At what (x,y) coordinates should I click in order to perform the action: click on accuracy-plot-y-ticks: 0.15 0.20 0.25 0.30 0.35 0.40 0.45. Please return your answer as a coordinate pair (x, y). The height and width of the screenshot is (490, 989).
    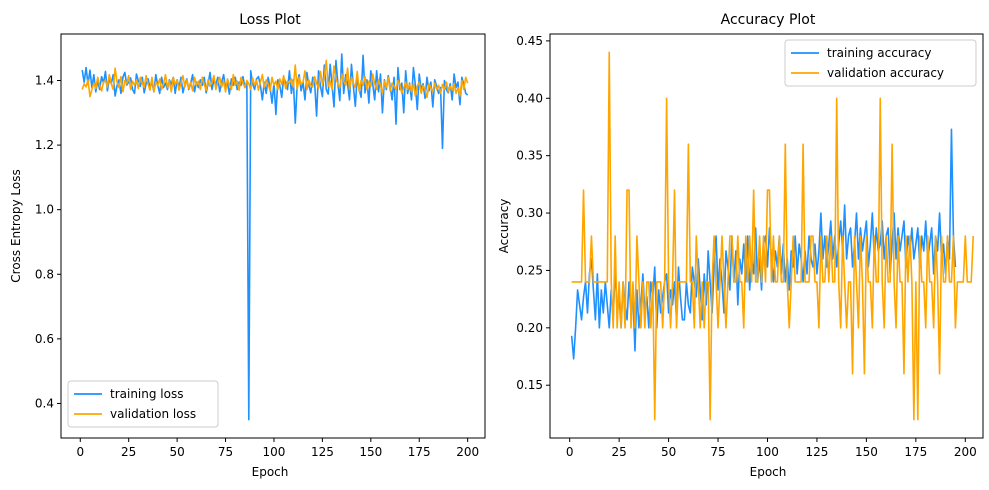
    Looking at the image, I should click on (533, 213).